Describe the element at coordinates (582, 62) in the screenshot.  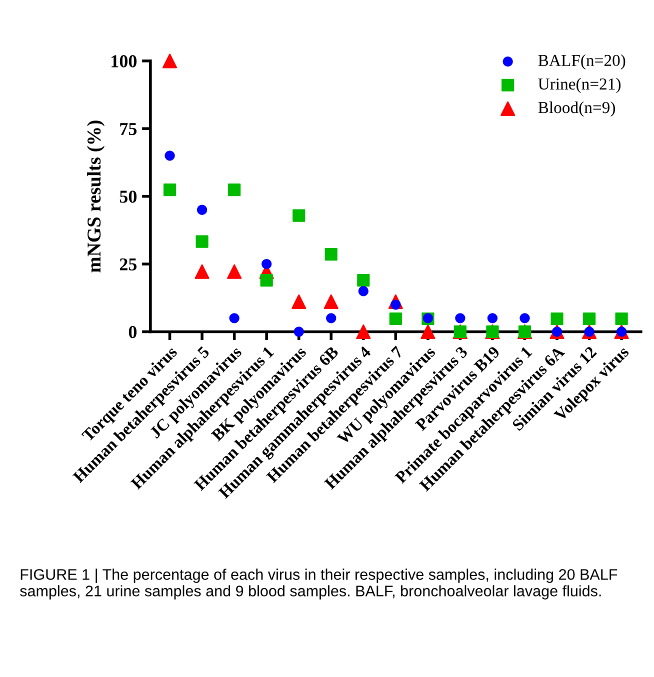
I see `legend-label: BALF(n=20)` at that location.